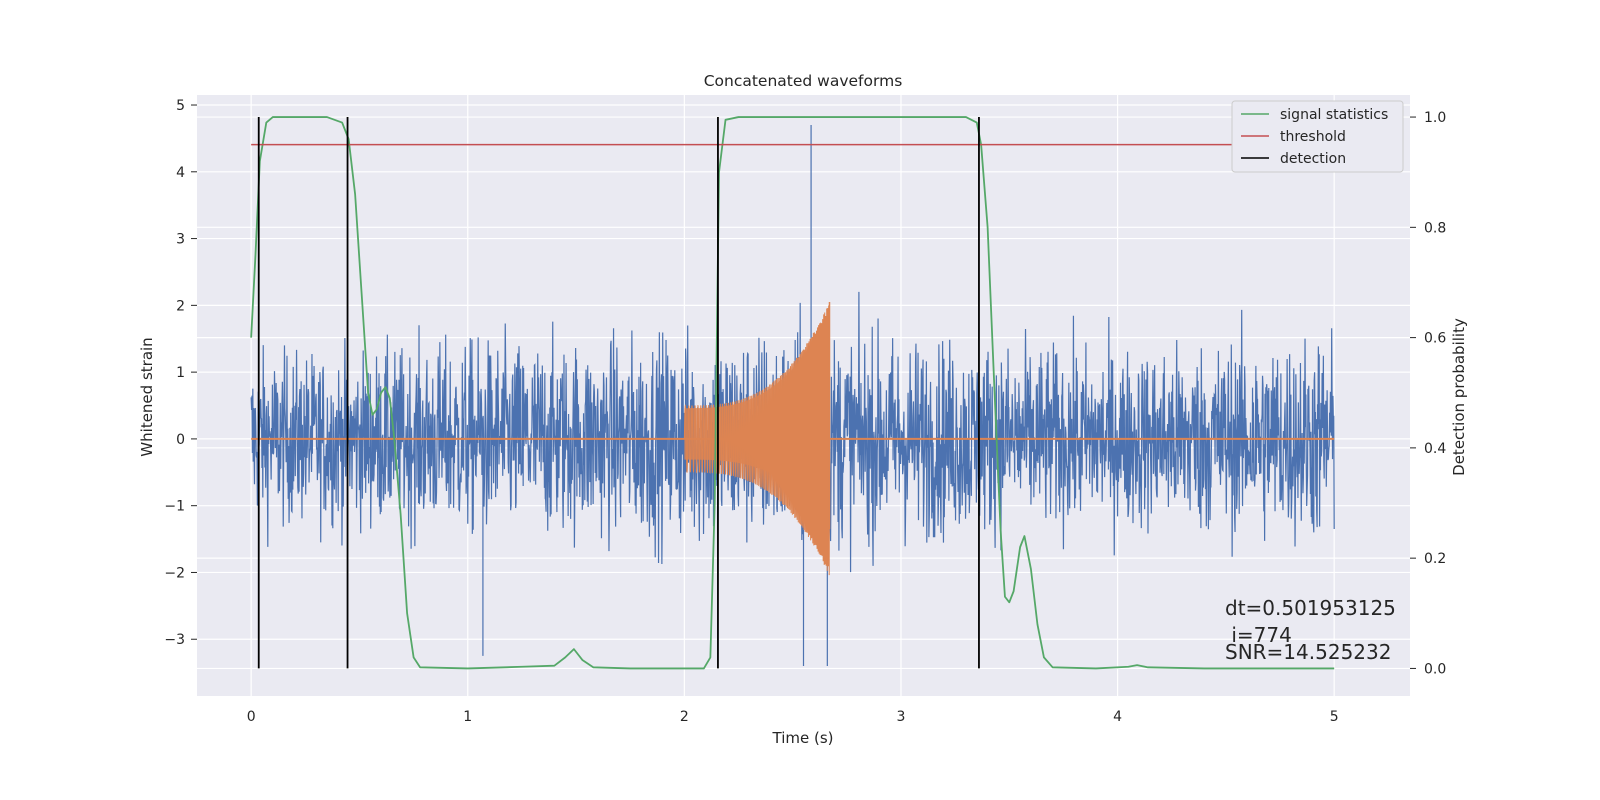 The image size is (1600, 800). I want to click on y2-tick-label: 0.2, so click(1435, 559).